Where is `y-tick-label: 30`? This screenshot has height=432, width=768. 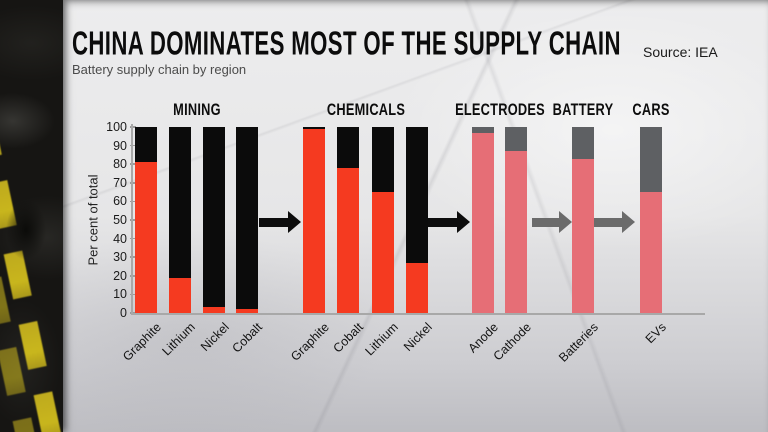 y-tick-label: 30 is located at coordinates (120, 257).